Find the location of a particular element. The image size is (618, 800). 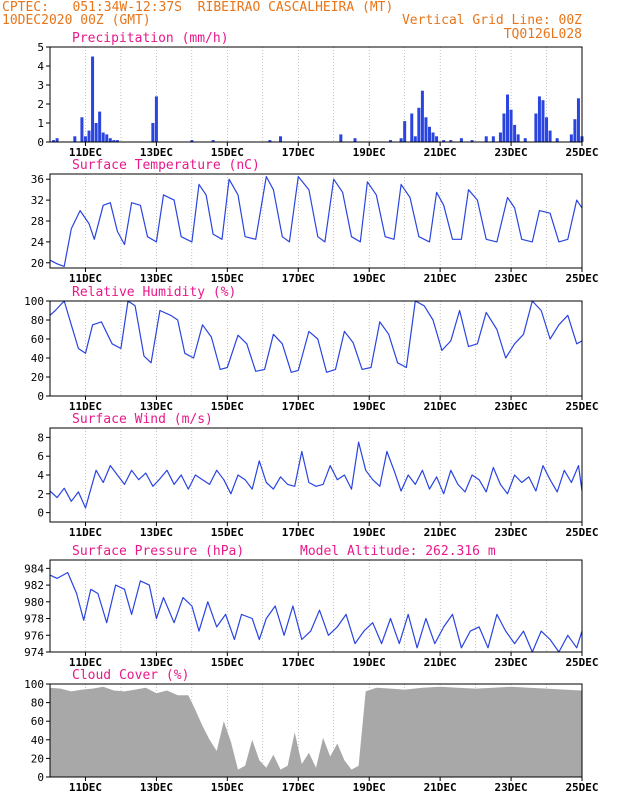

y-tick-label: 976 is located at coordinates (34, 635).